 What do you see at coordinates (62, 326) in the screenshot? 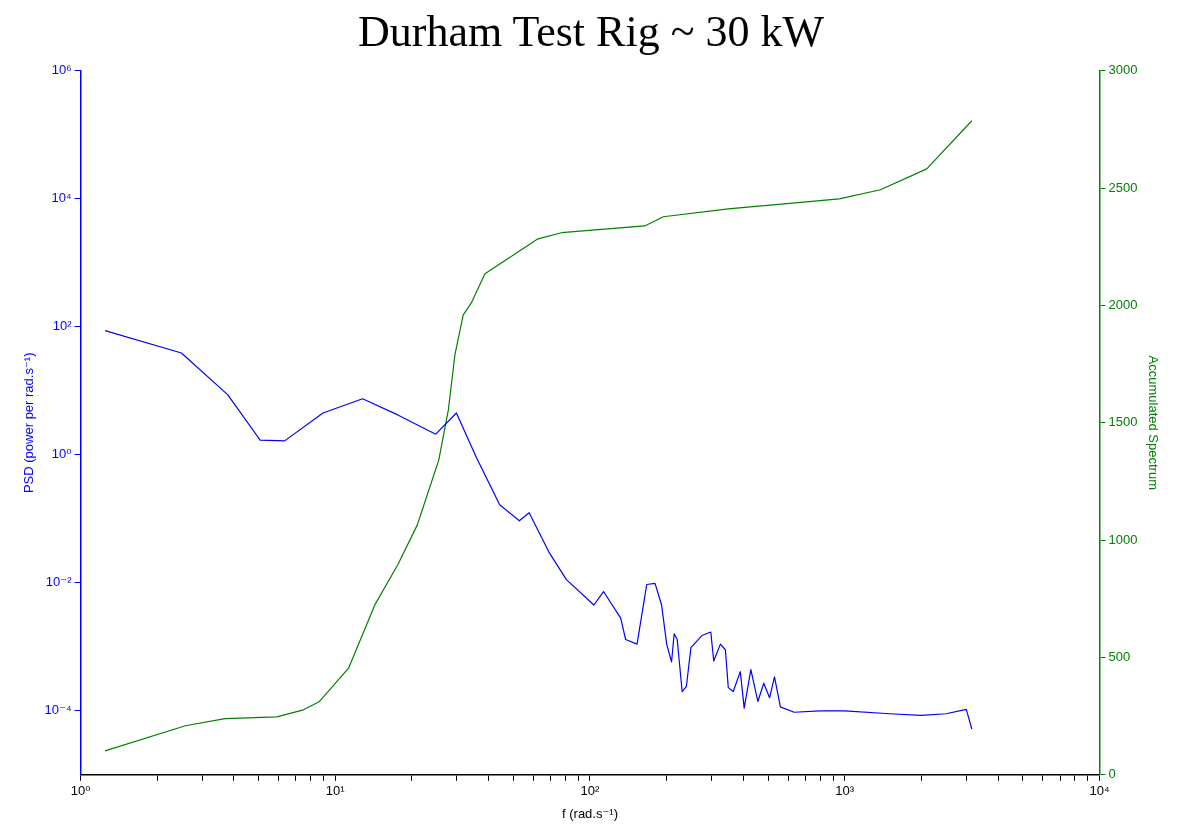
I see `y-tick-label: 10²` at bounding box center [62, 326].